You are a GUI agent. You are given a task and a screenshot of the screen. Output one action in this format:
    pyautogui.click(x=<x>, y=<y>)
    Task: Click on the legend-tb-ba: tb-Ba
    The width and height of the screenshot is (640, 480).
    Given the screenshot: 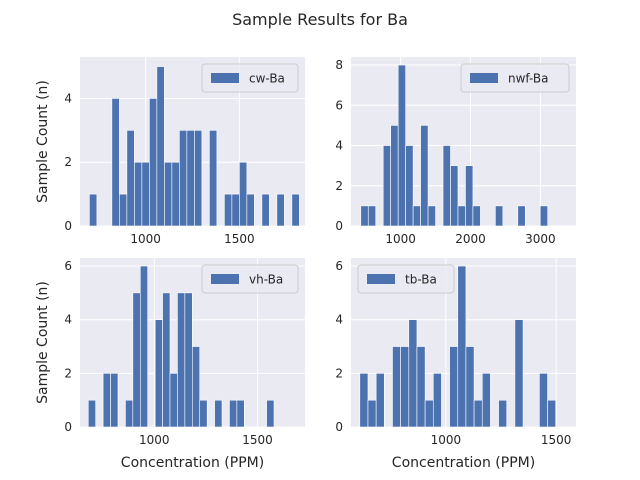 What is the action you would take?
    pyautogui.click(x=406, y=279)
    